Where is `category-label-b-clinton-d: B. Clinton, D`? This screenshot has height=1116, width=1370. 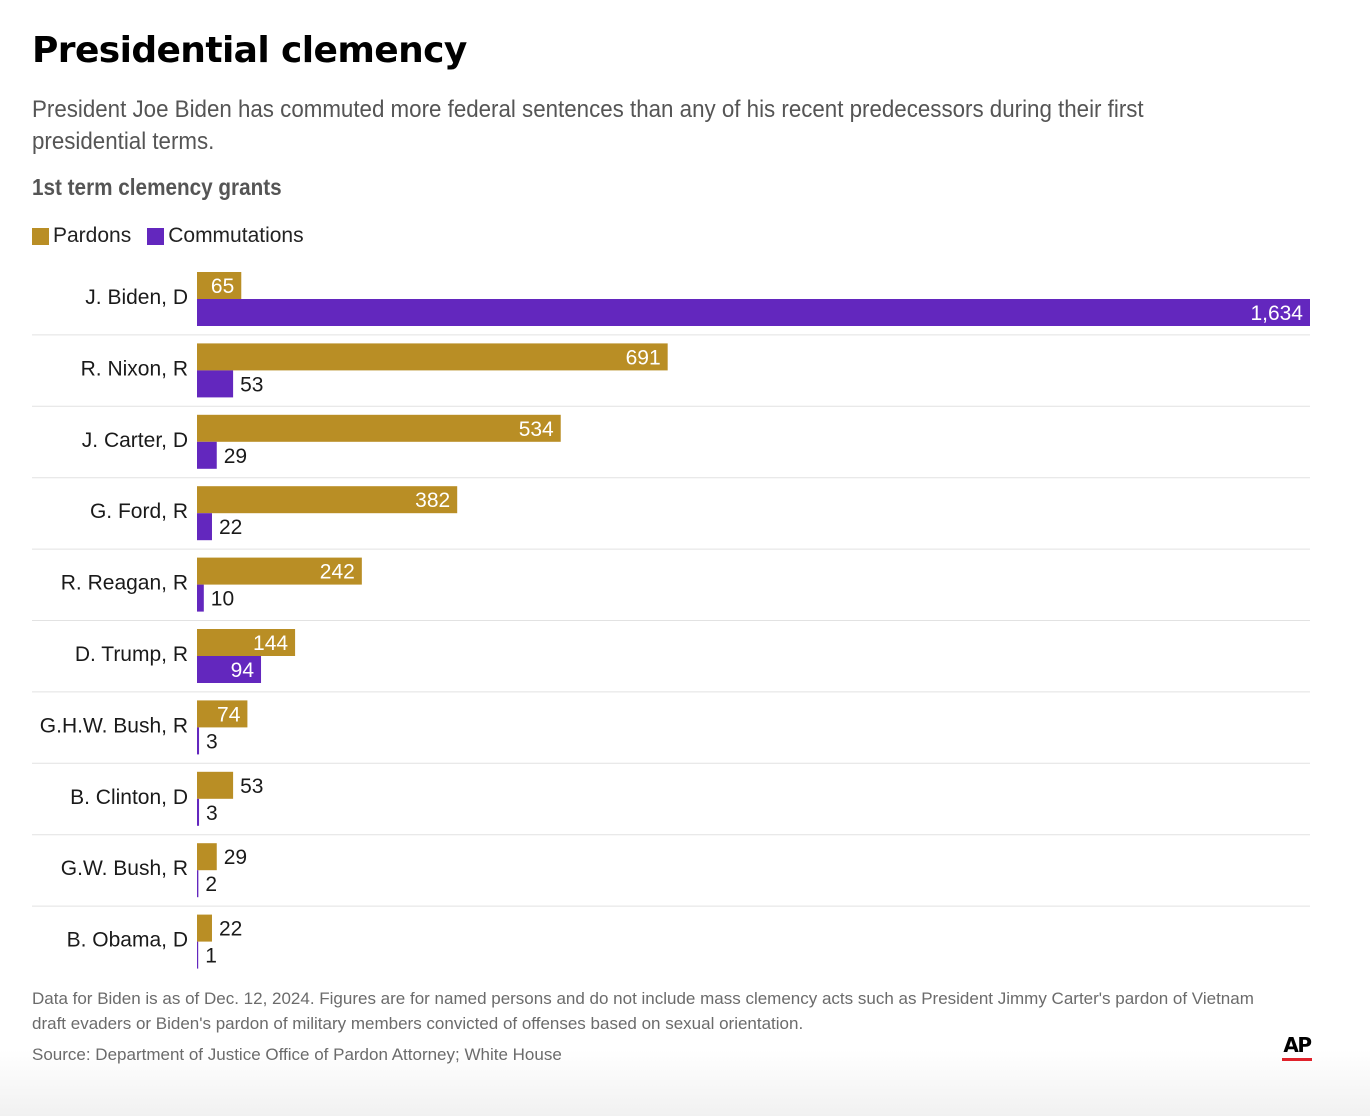
category-label-b-clinton-d: B. Clinton, D is located at coordinates (129, 797).